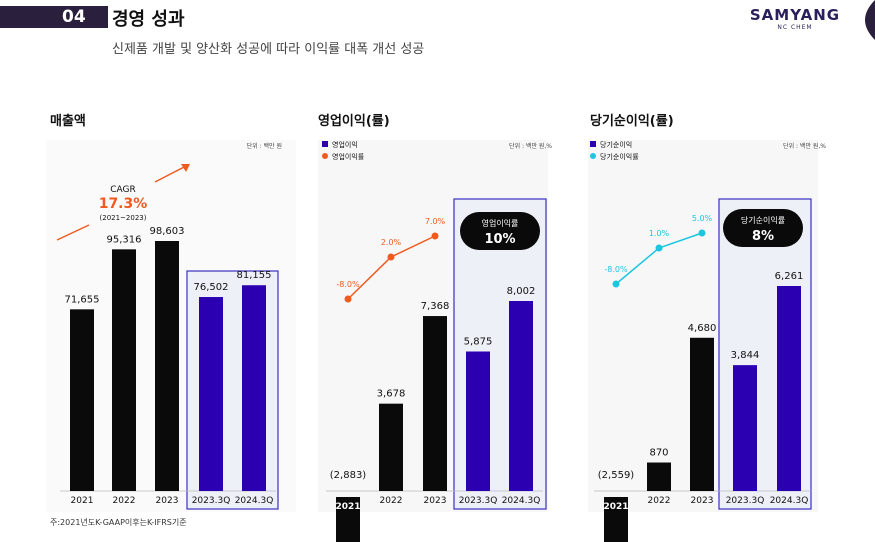 The width and height of the screenshot is (875, 542). I want to click on bar-value-label: 870, so click(658, 453).